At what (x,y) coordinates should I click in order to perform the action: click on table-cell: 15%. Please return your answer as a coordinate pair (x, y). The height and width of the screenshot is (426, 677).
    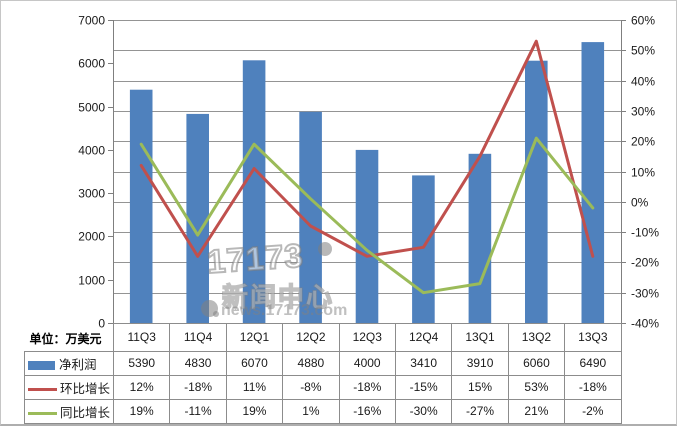
    Looking at the image, I should click on (480, 387).